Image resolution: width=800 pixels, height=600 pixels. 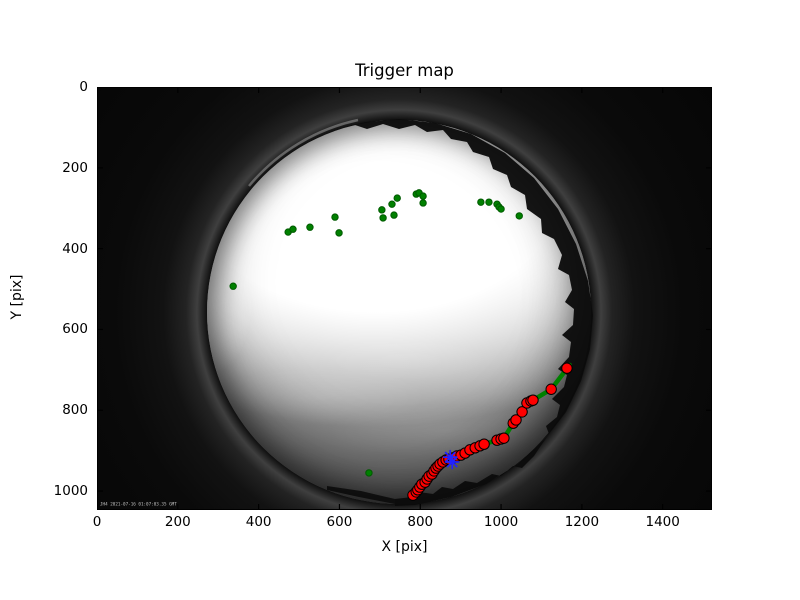 I want to click on lens-rim-highlight, so click(x=303, y=152).